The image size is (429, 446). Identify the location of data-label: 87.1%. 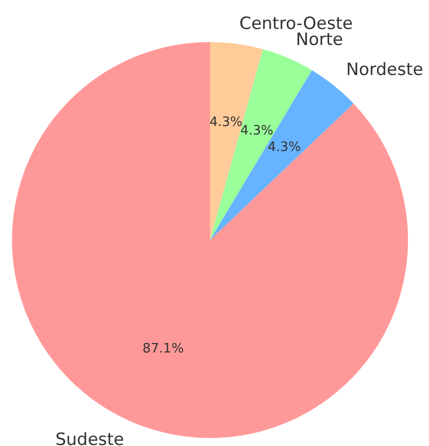
(163, 349).